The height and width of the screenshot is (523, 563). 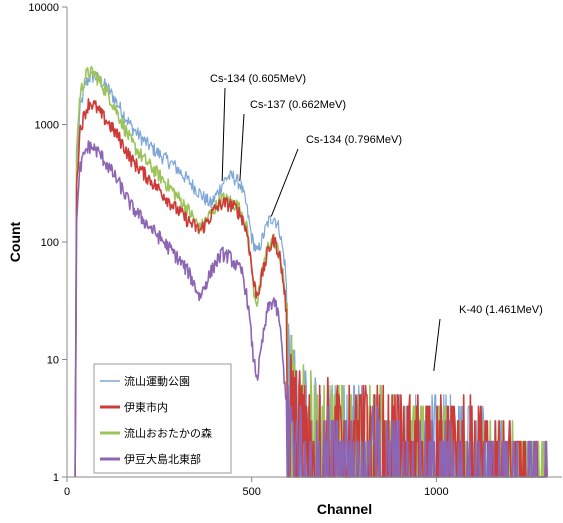 I want to click on legend-label: 流山運動公園, so click(x=157, y=381).